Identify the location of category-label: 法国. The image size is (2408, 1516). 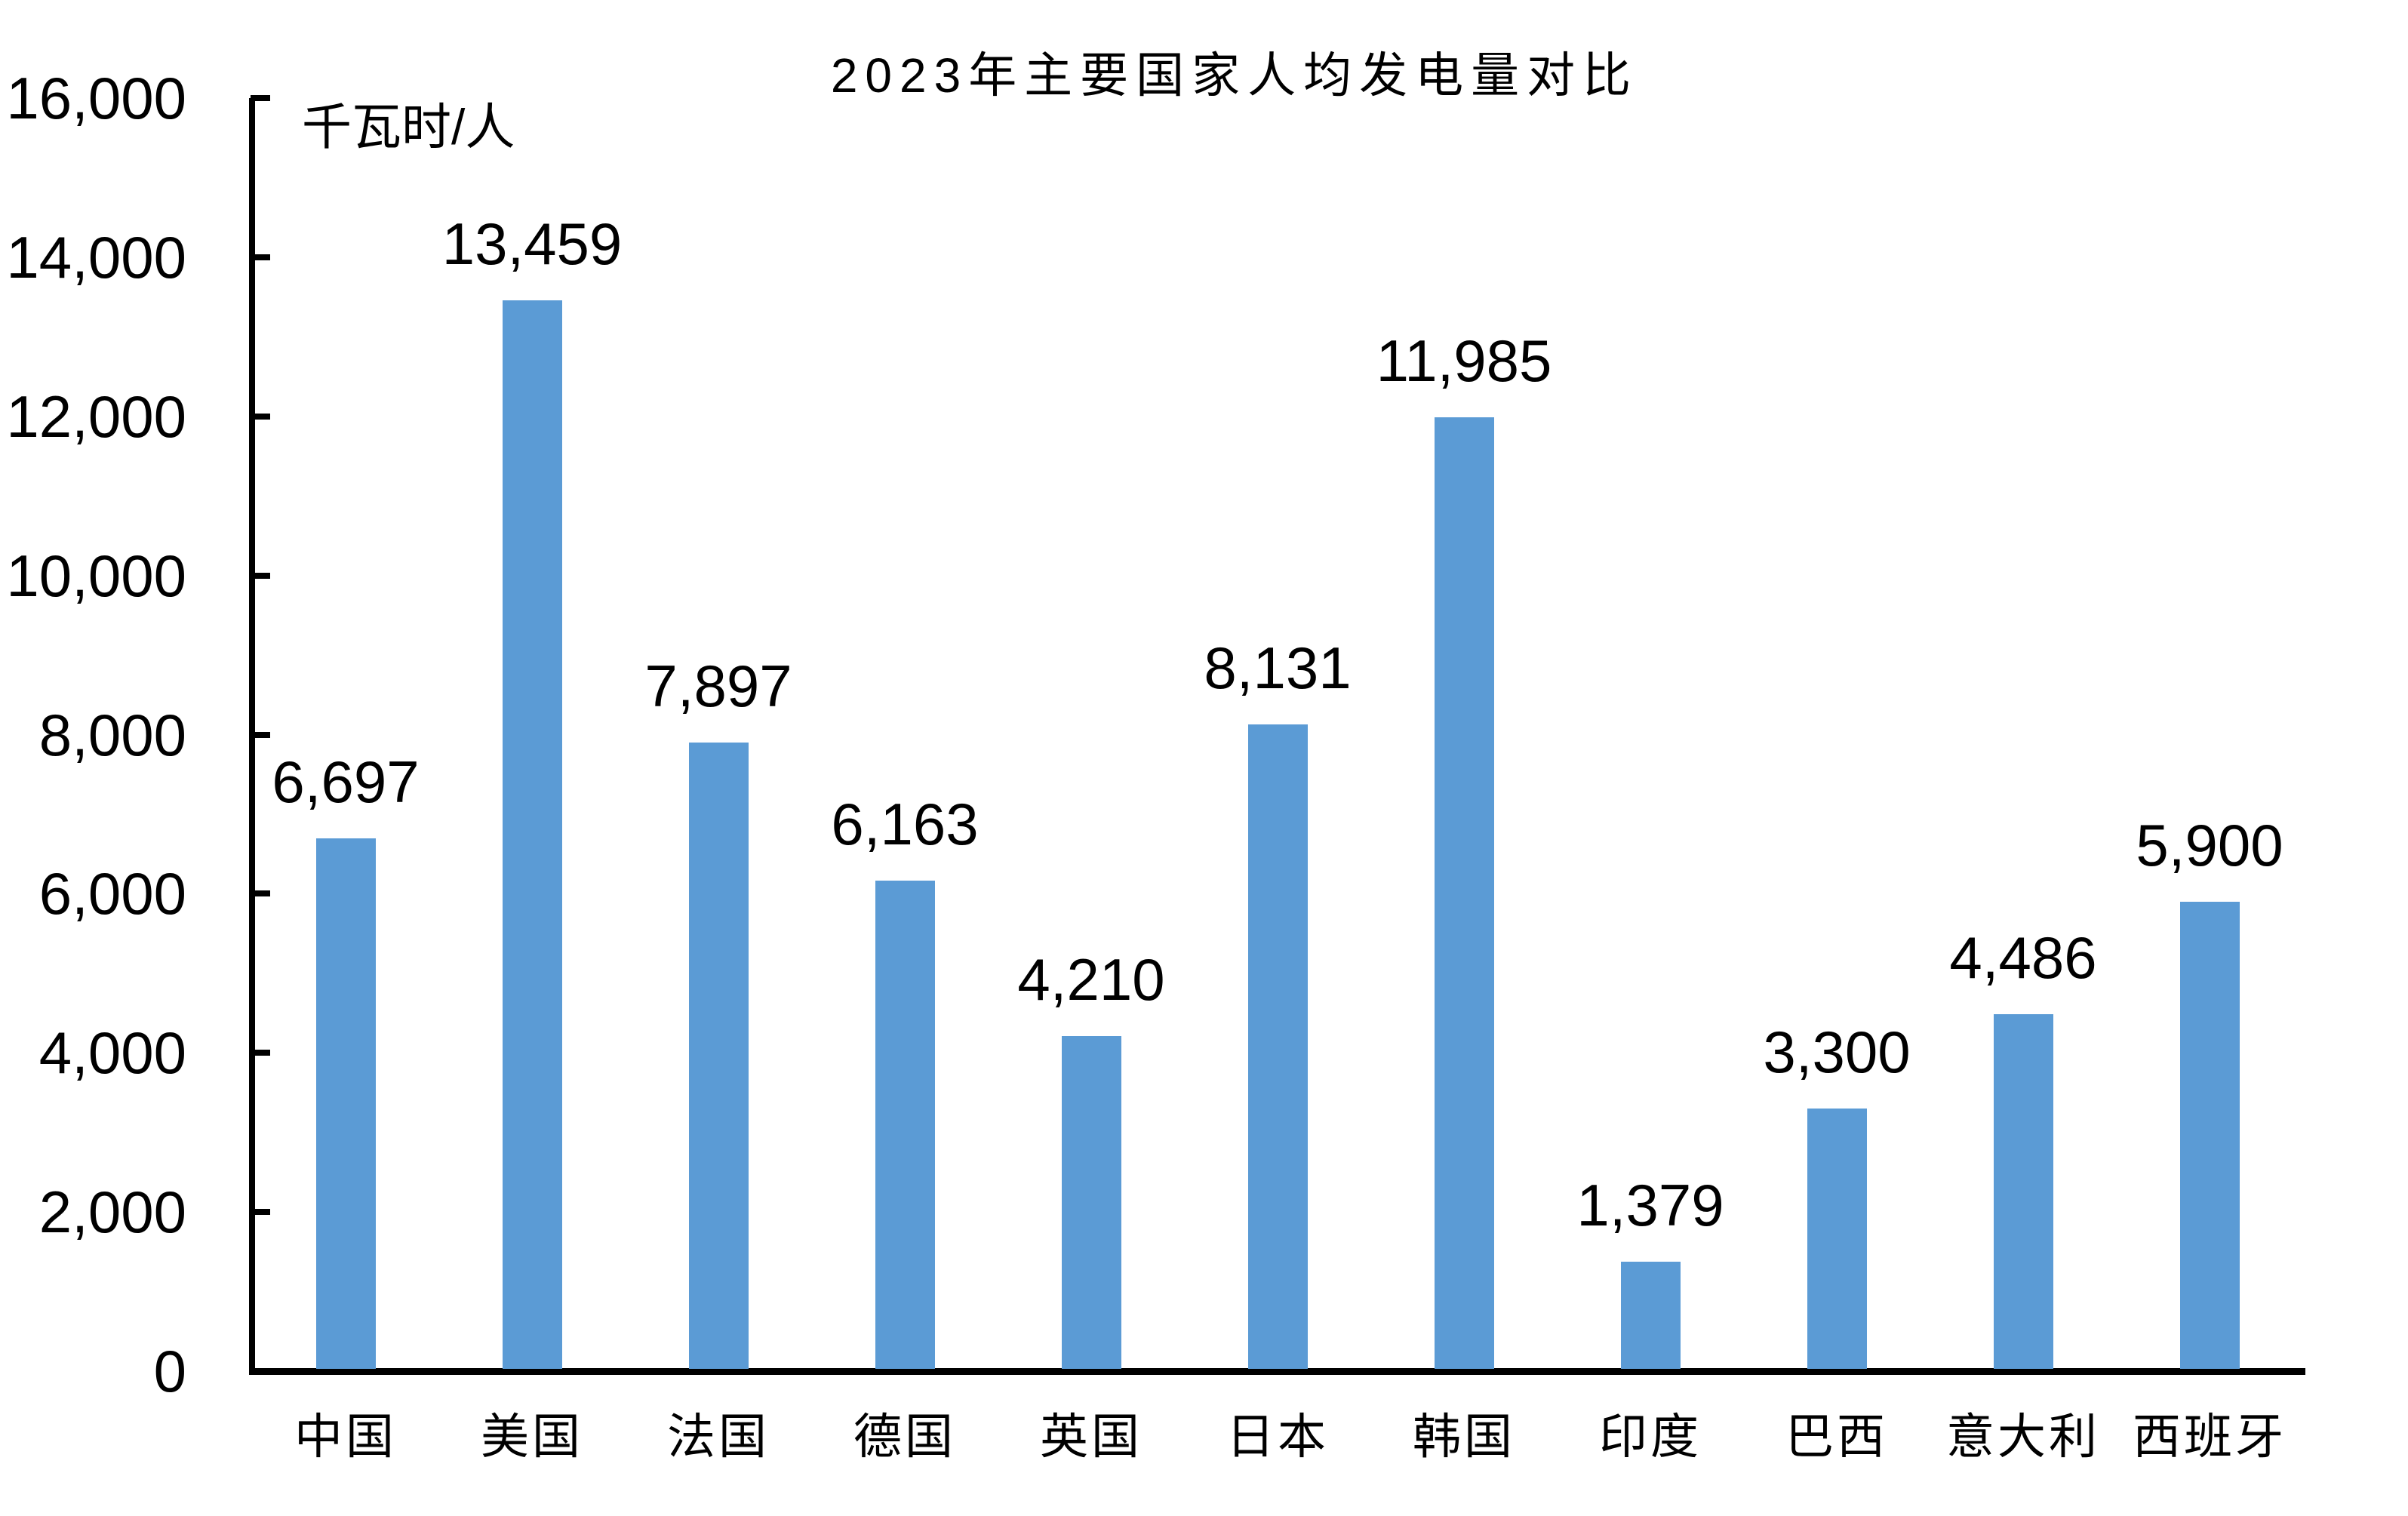
(718, 1437).